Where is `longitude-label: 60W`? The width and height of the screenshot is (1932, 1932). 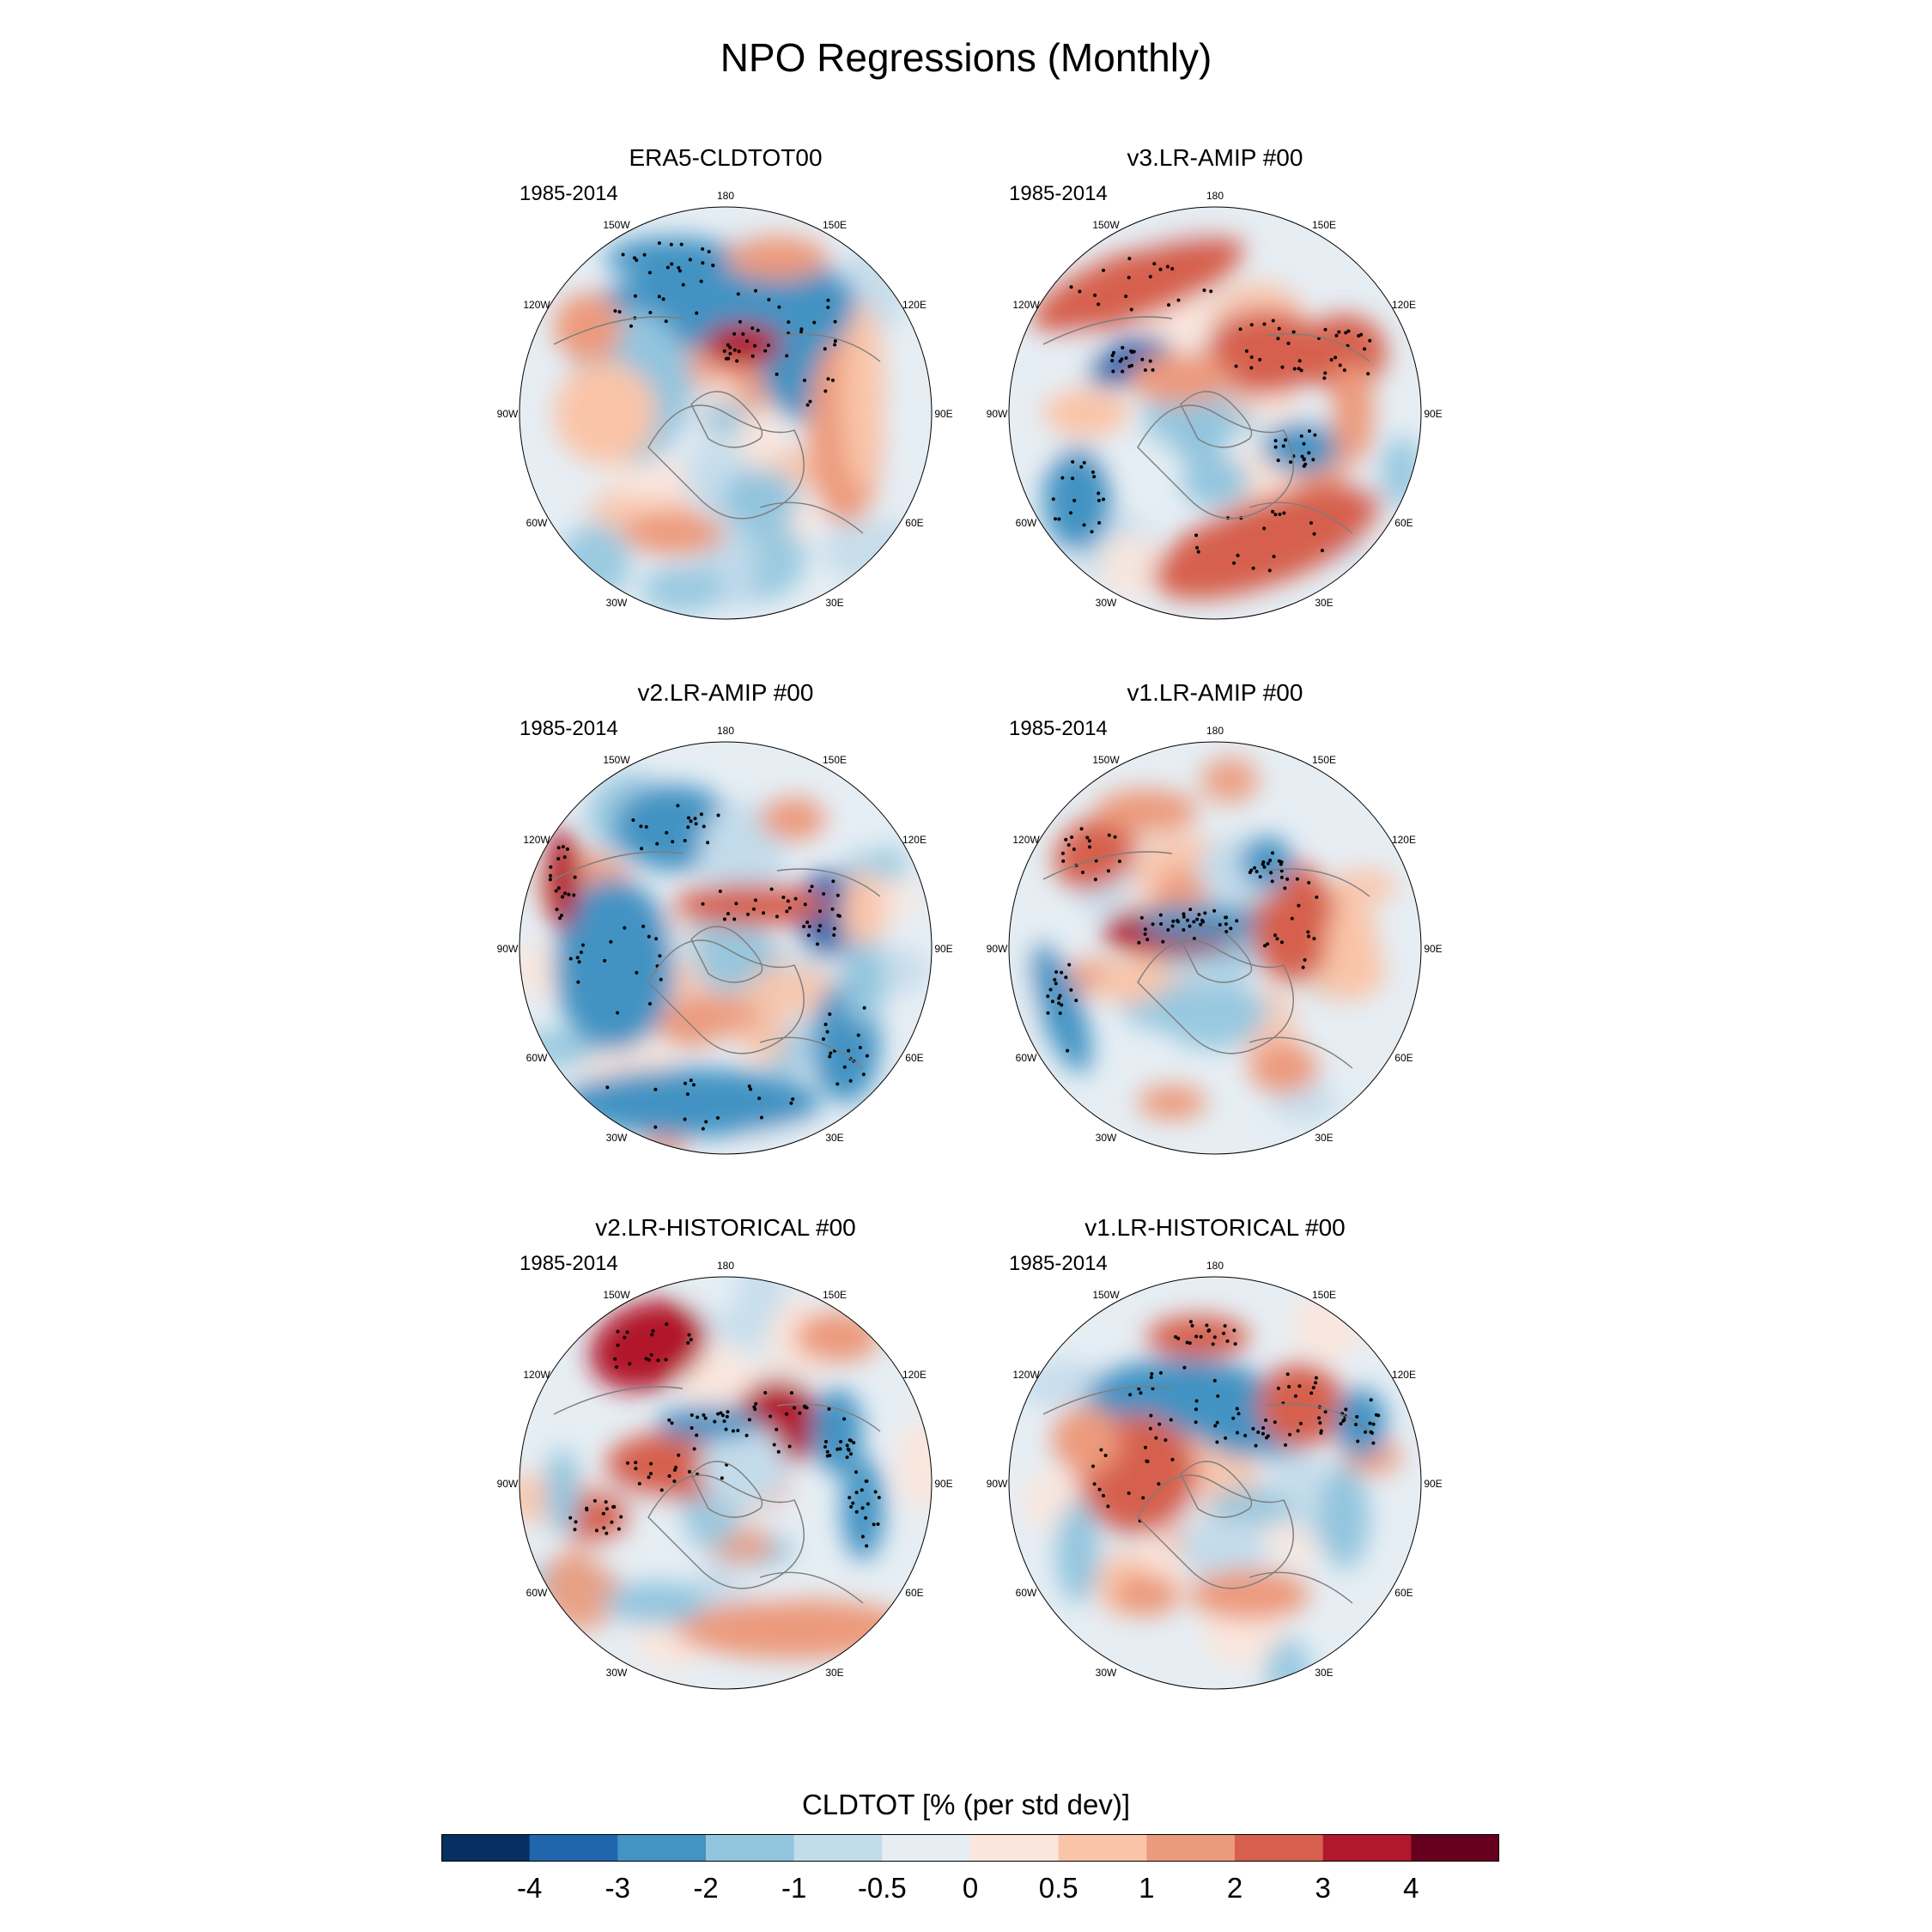 longitude-label: 60W is located at coordinates (1027, 523).